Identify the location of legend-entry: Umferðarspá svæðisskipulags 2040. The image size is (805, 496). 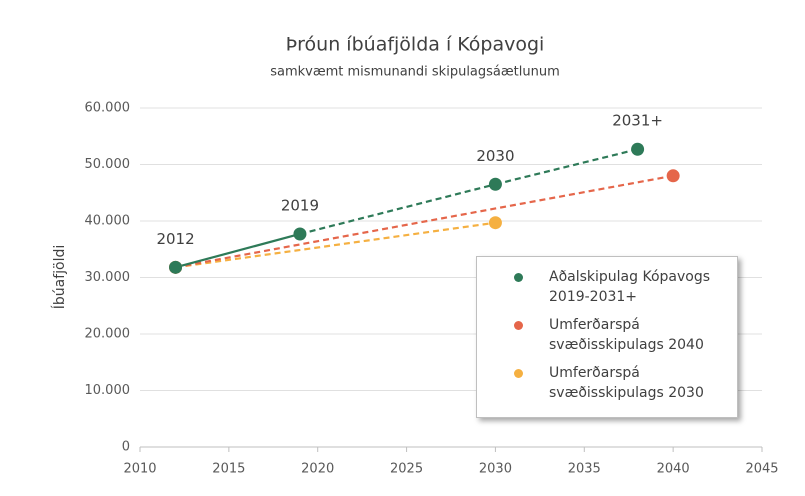
(607, 335).